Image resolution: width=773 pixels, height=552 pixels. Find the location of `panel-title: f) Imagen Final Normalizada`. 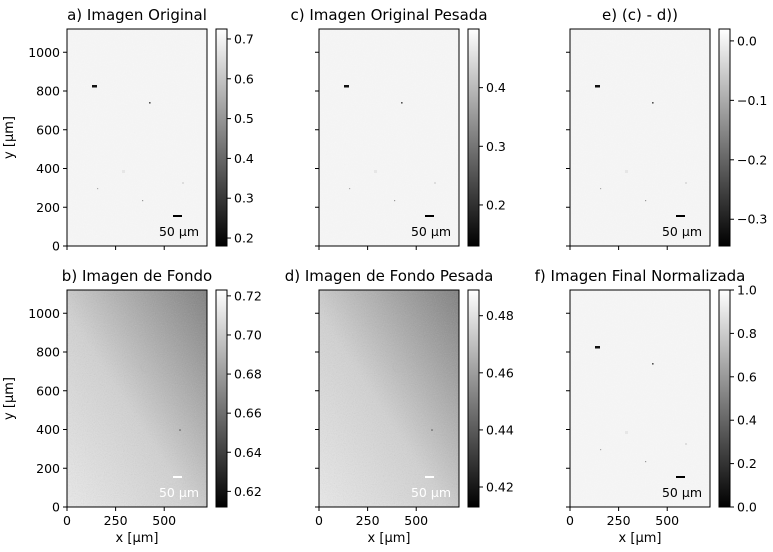

panel-title: f) Imagen Final Normalizada is located at coordinates (640, 276).